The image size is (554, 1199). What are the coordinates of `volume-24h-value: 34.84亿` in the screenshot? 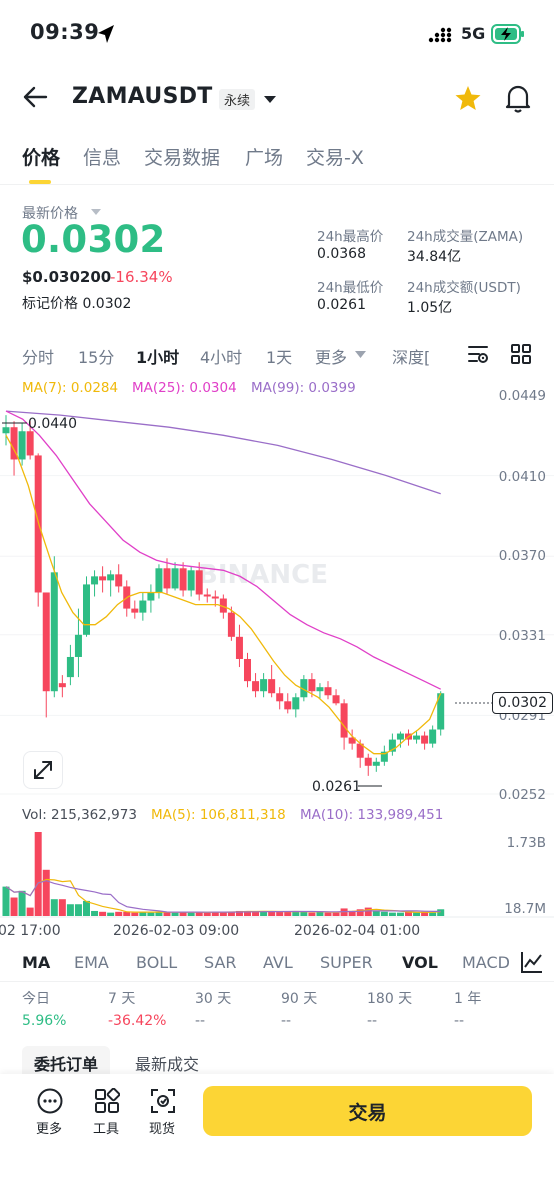 It's located at (434, 257).